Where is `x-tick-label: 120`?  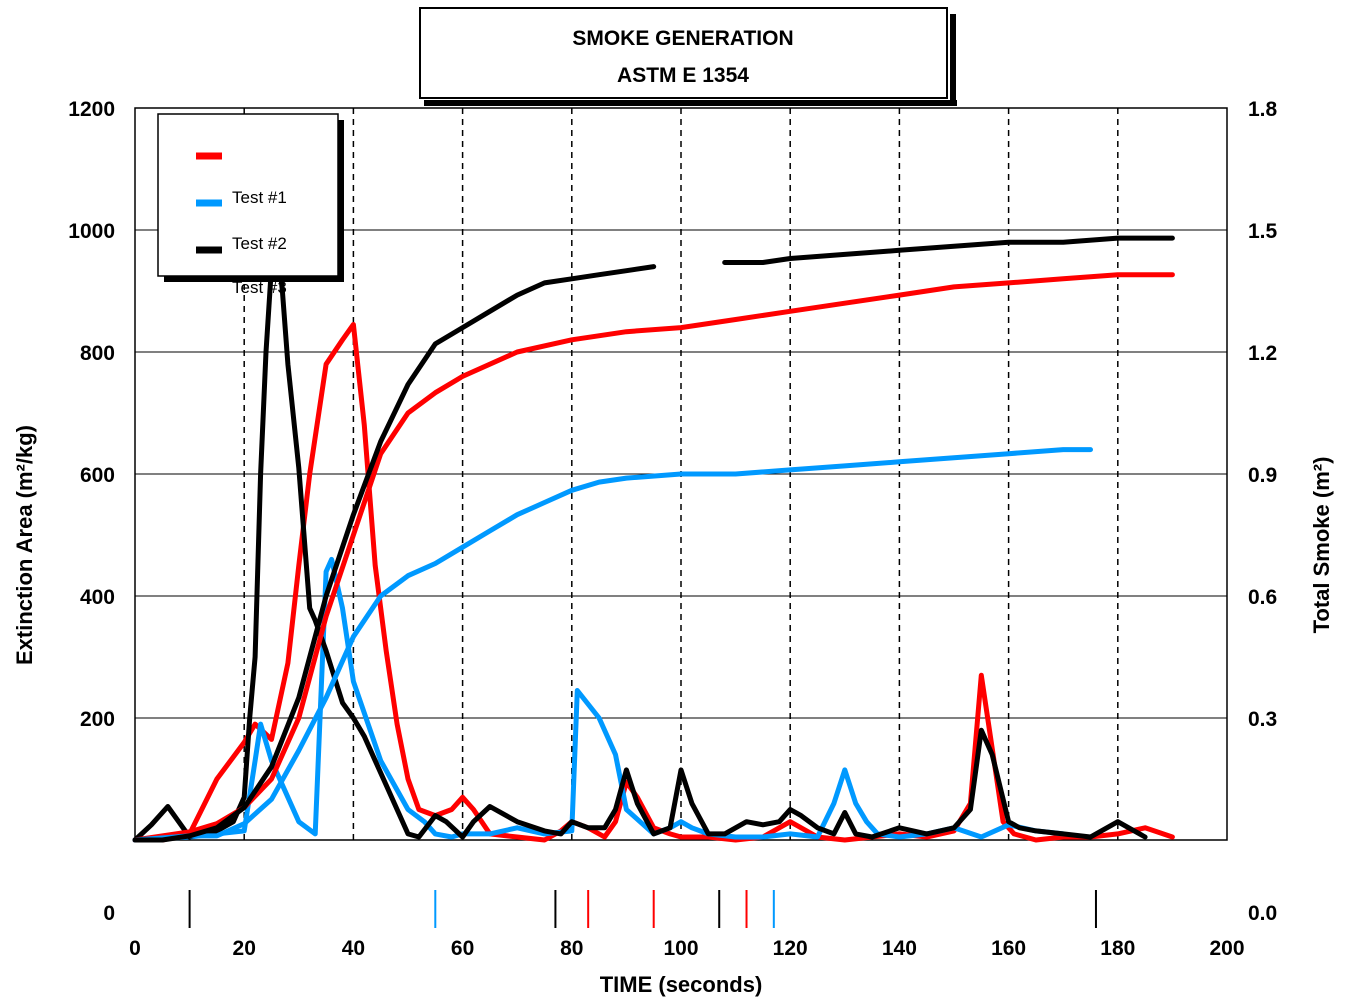
x-tick-label: 120 is located at coordinates (790, 948).